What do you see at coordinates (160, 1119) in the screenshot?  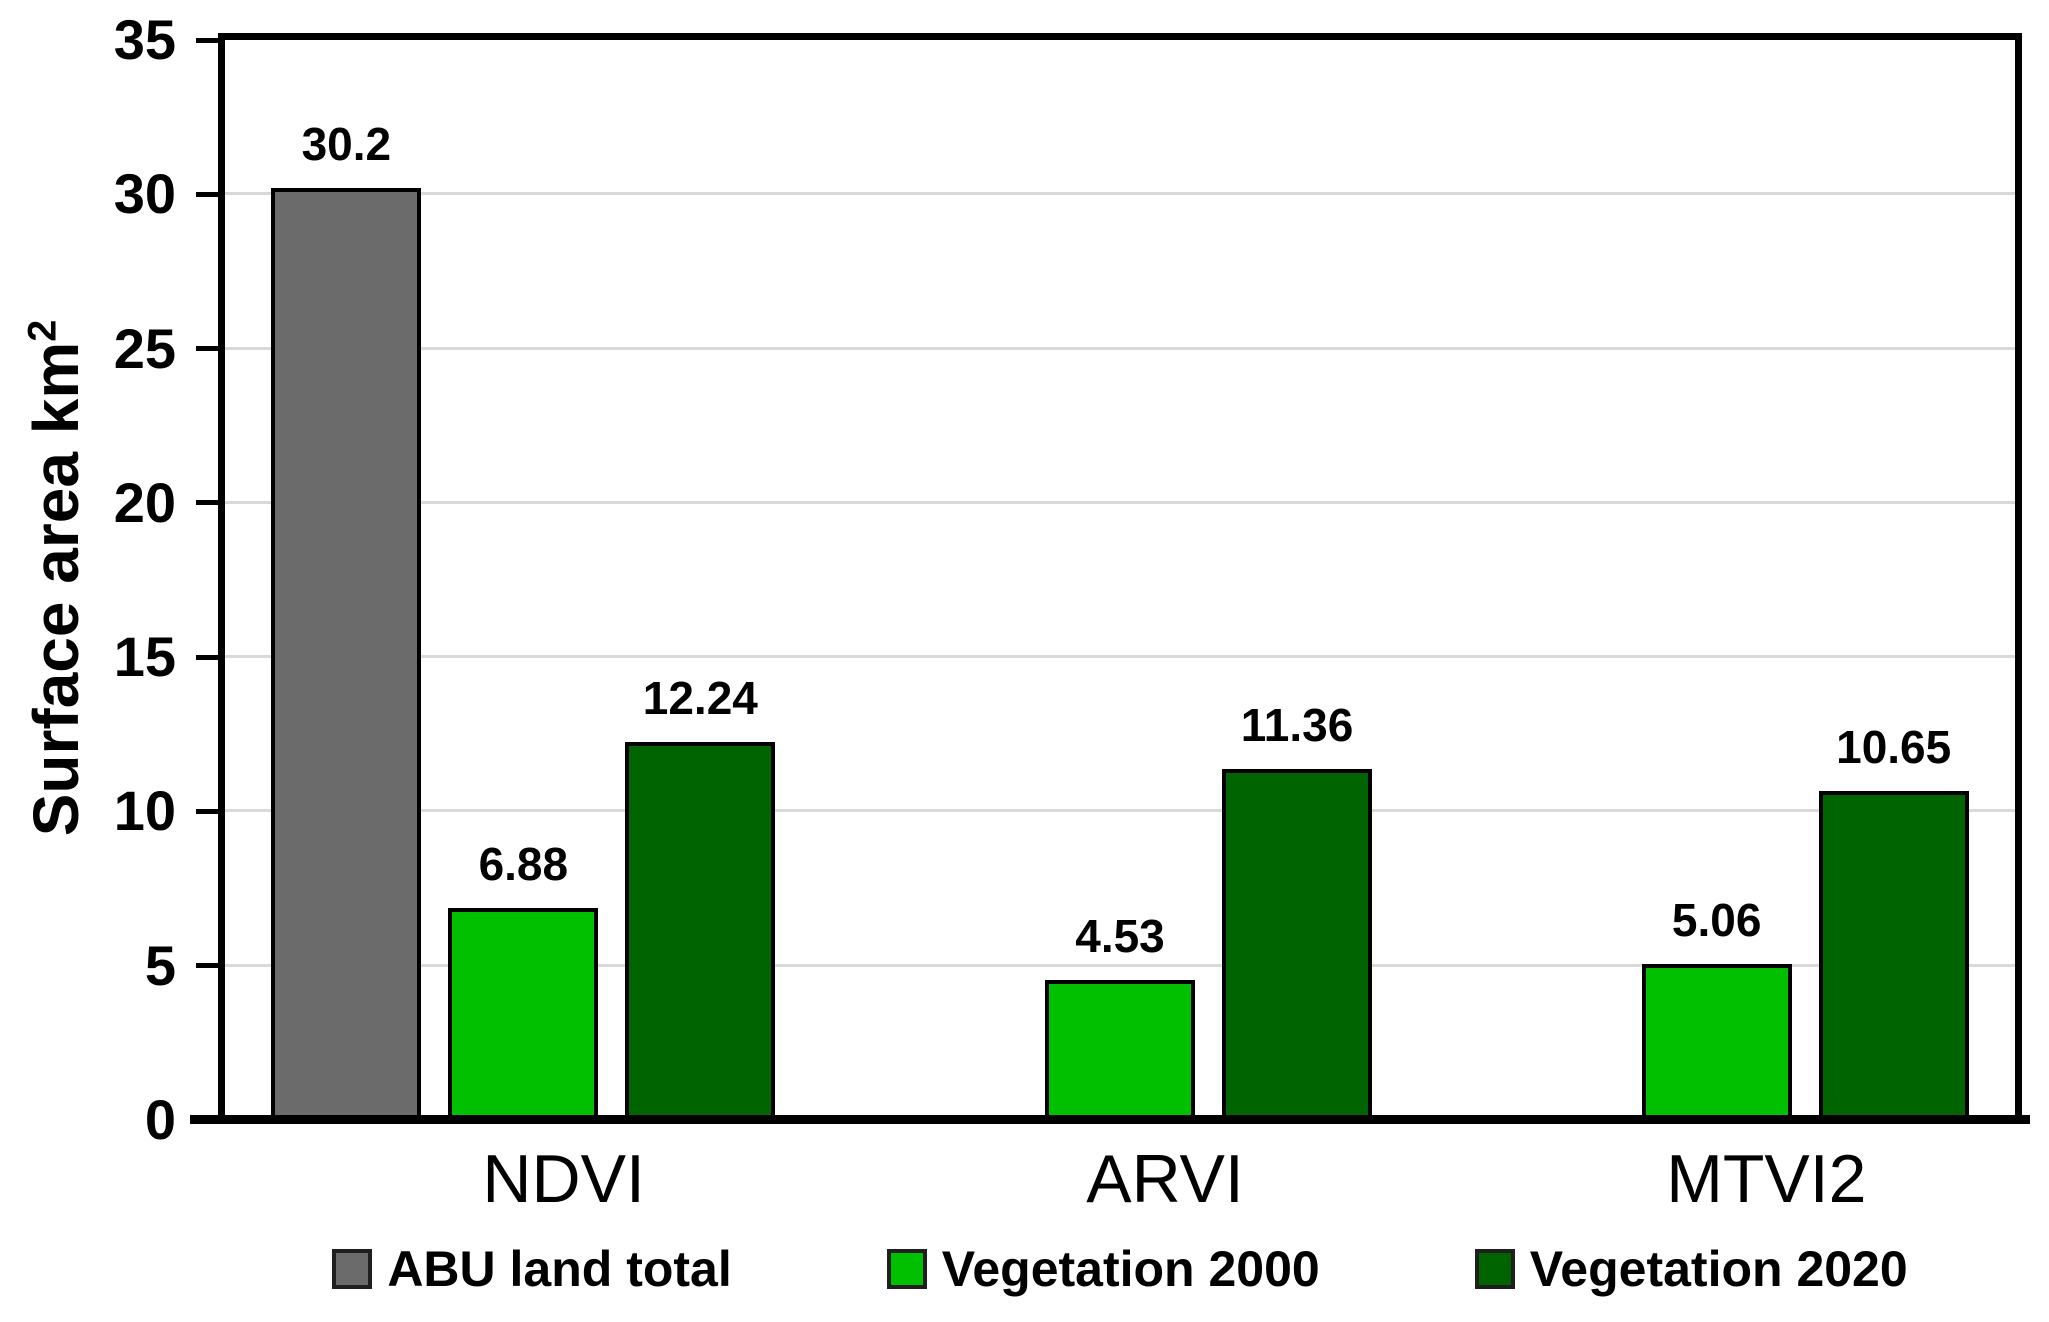 I see `y-tick-label-0: 0` at bounding box center [160, 1119].